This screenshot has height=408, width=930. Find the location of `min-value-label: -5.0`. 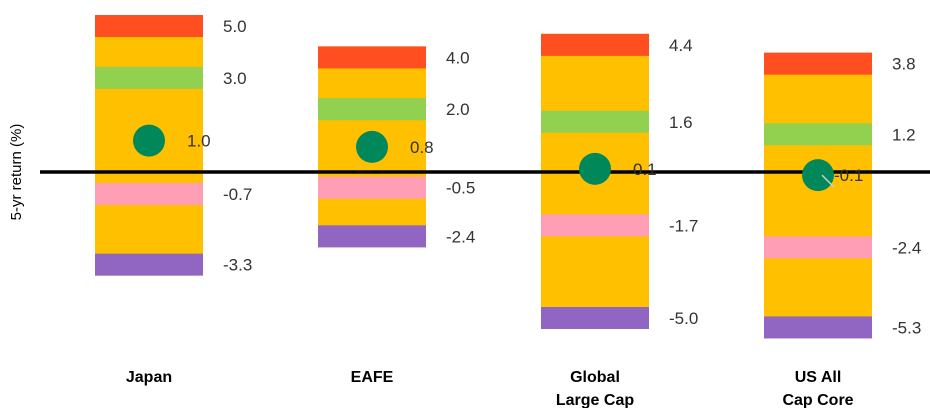

min-value-label: -5.0 is located at coordinates (683, 318).